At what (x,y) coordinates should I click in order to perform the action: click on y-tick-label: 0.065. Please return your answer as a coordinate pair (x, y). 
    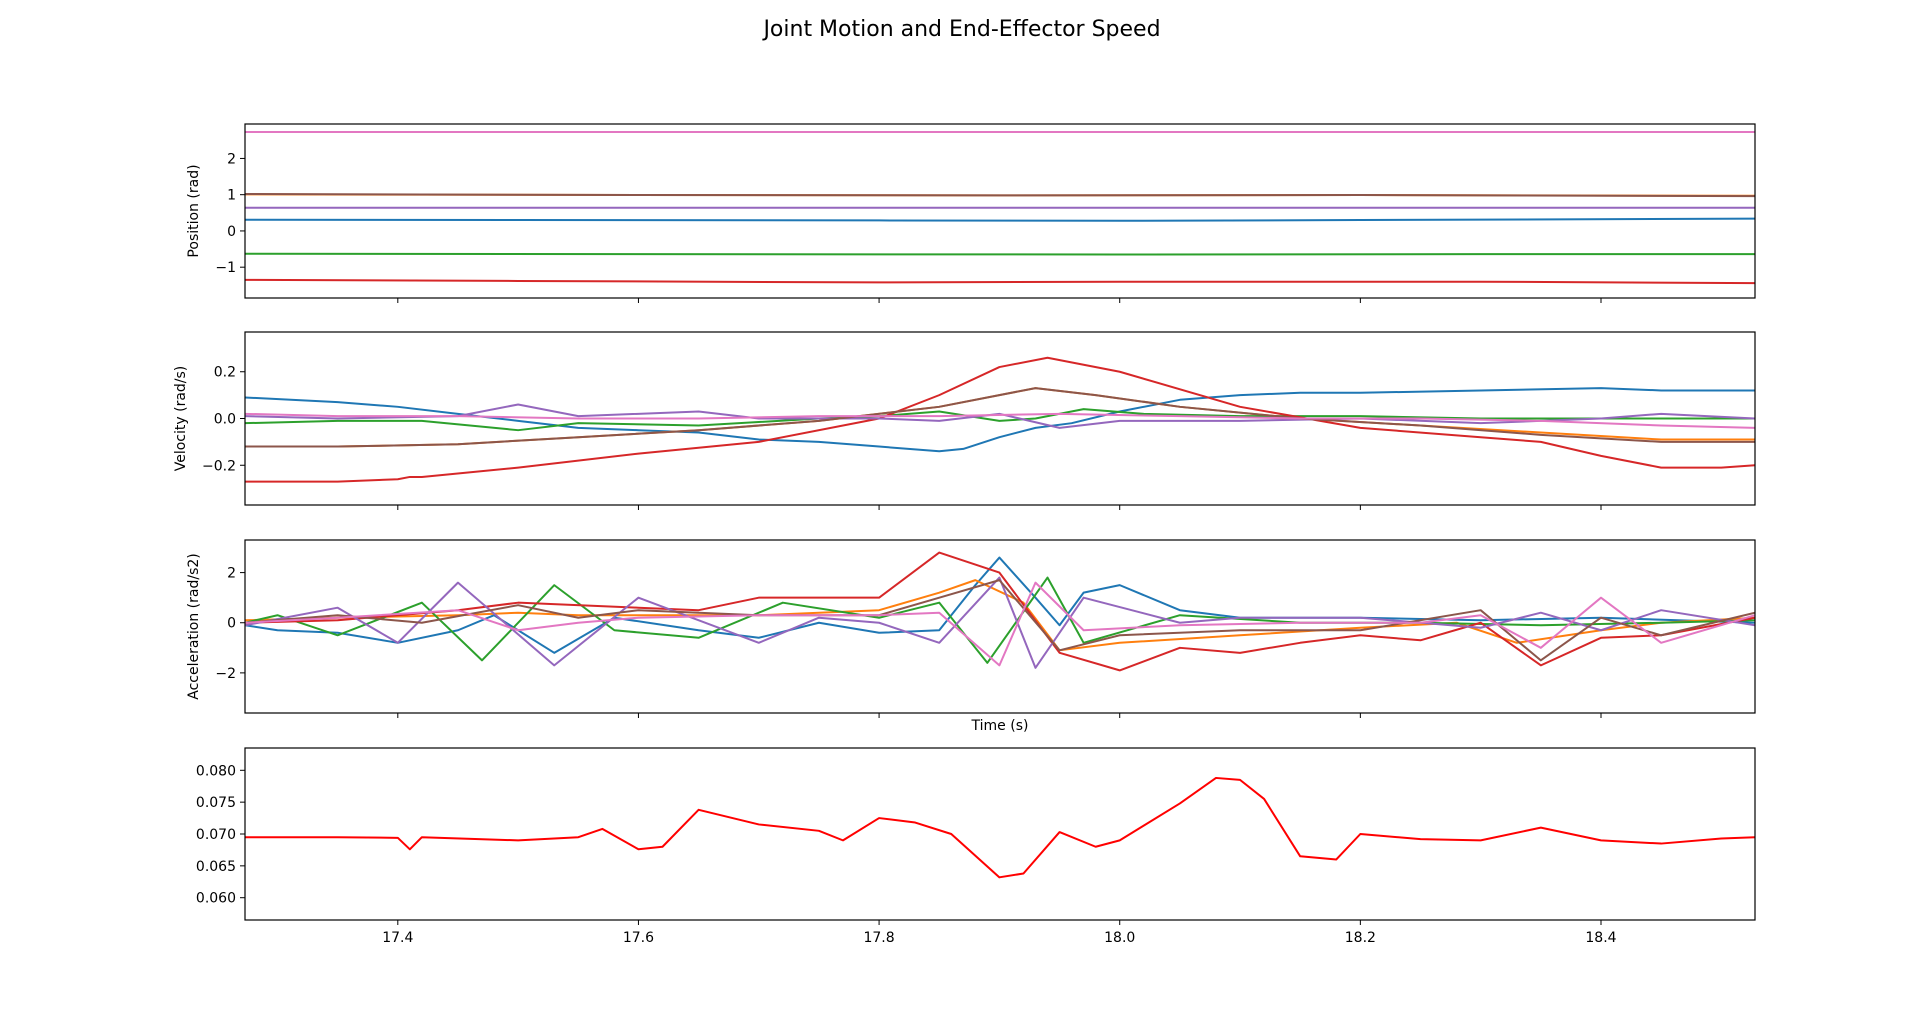
    Looking at the image, I should click on (216, 867).